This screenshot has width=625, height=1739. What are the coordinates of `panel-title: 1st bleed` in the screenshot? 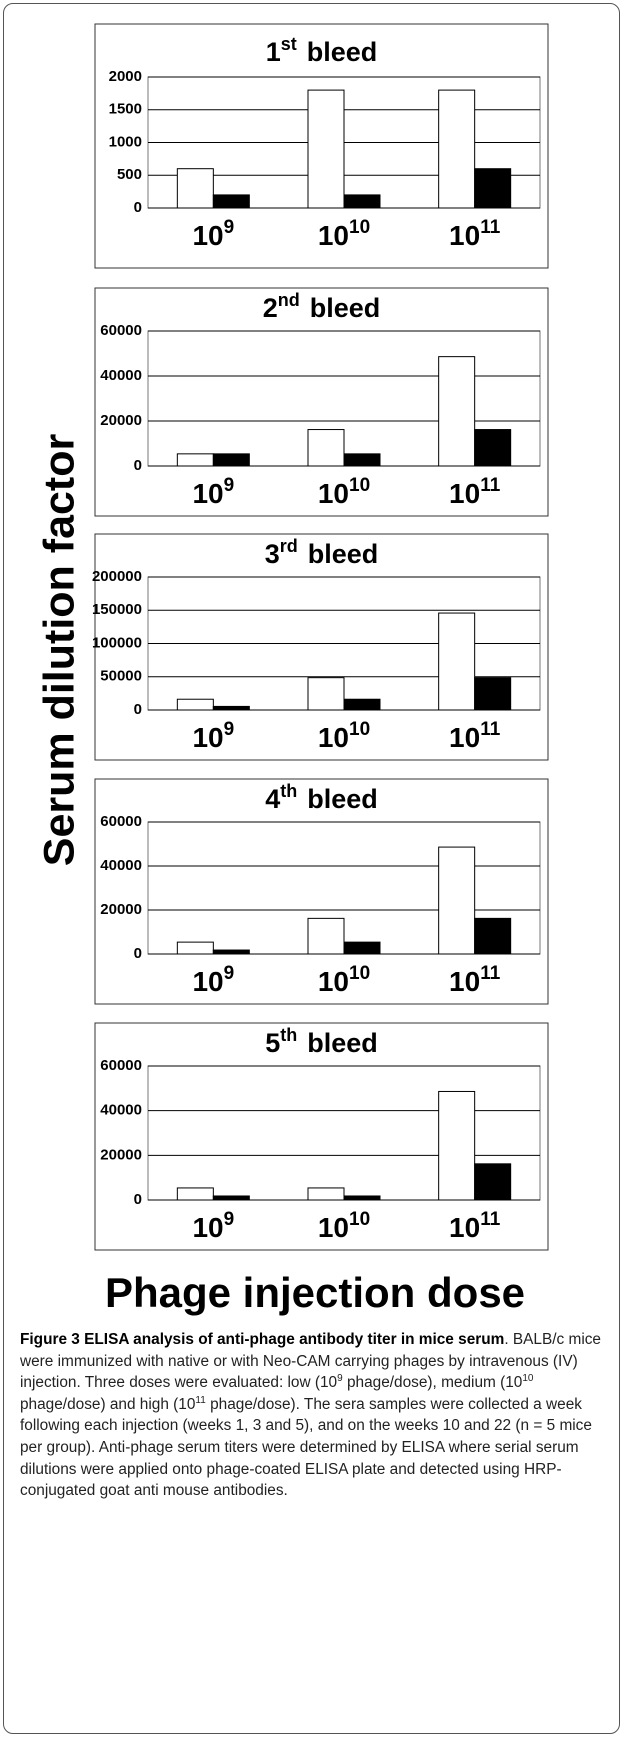 It's located at (322, 50).